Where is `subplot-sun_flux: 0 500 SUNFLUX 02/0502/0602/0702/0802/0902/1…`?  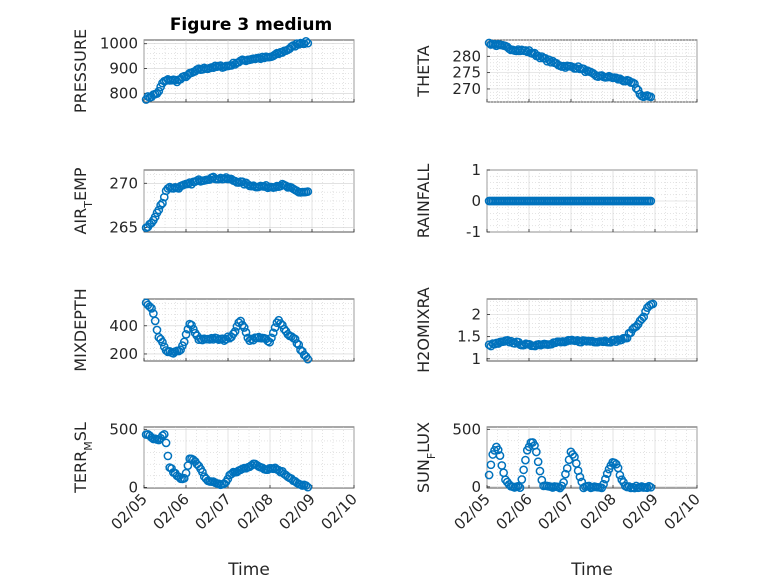
subplot-sun_flux: 0 500 SUNFLUX 02/0502/0602/0702/0802/0902/1… is located at coordinates (559, 500).